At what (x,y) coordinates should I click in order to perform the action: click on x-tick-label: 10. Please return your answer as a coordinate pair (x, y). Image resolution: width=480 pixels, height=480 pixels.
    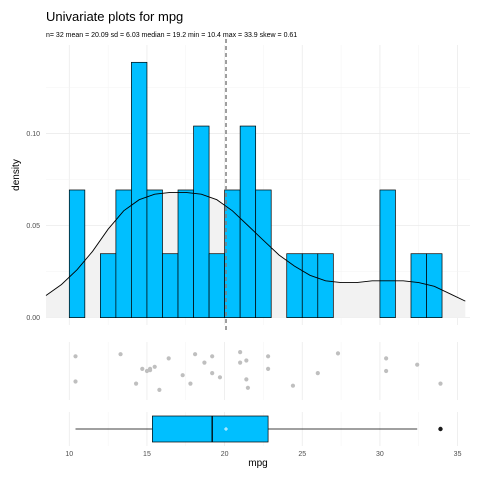
    Looking at the image, I should click on (69, 454).